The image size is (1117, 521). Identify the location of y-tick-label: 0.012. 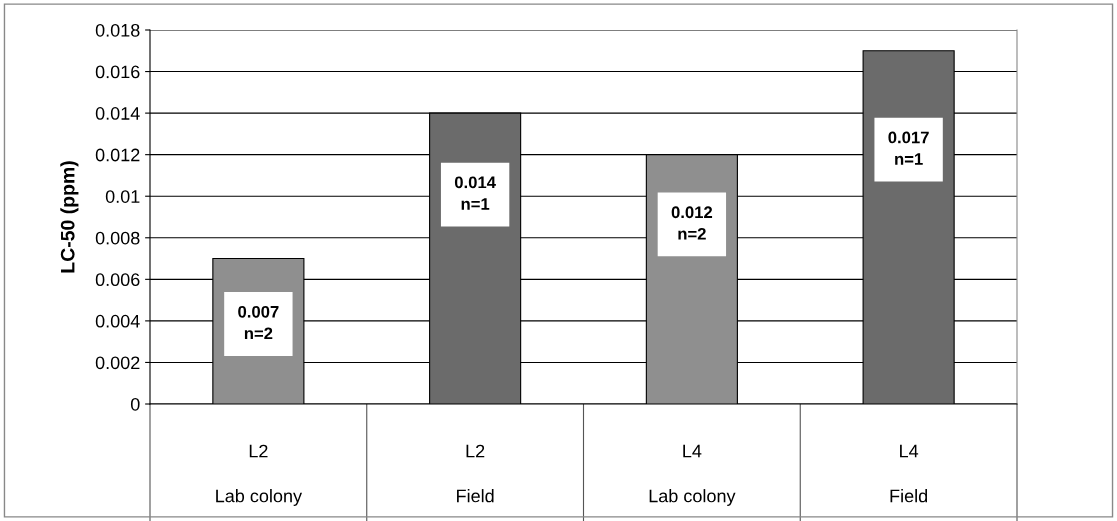
(117, 155).